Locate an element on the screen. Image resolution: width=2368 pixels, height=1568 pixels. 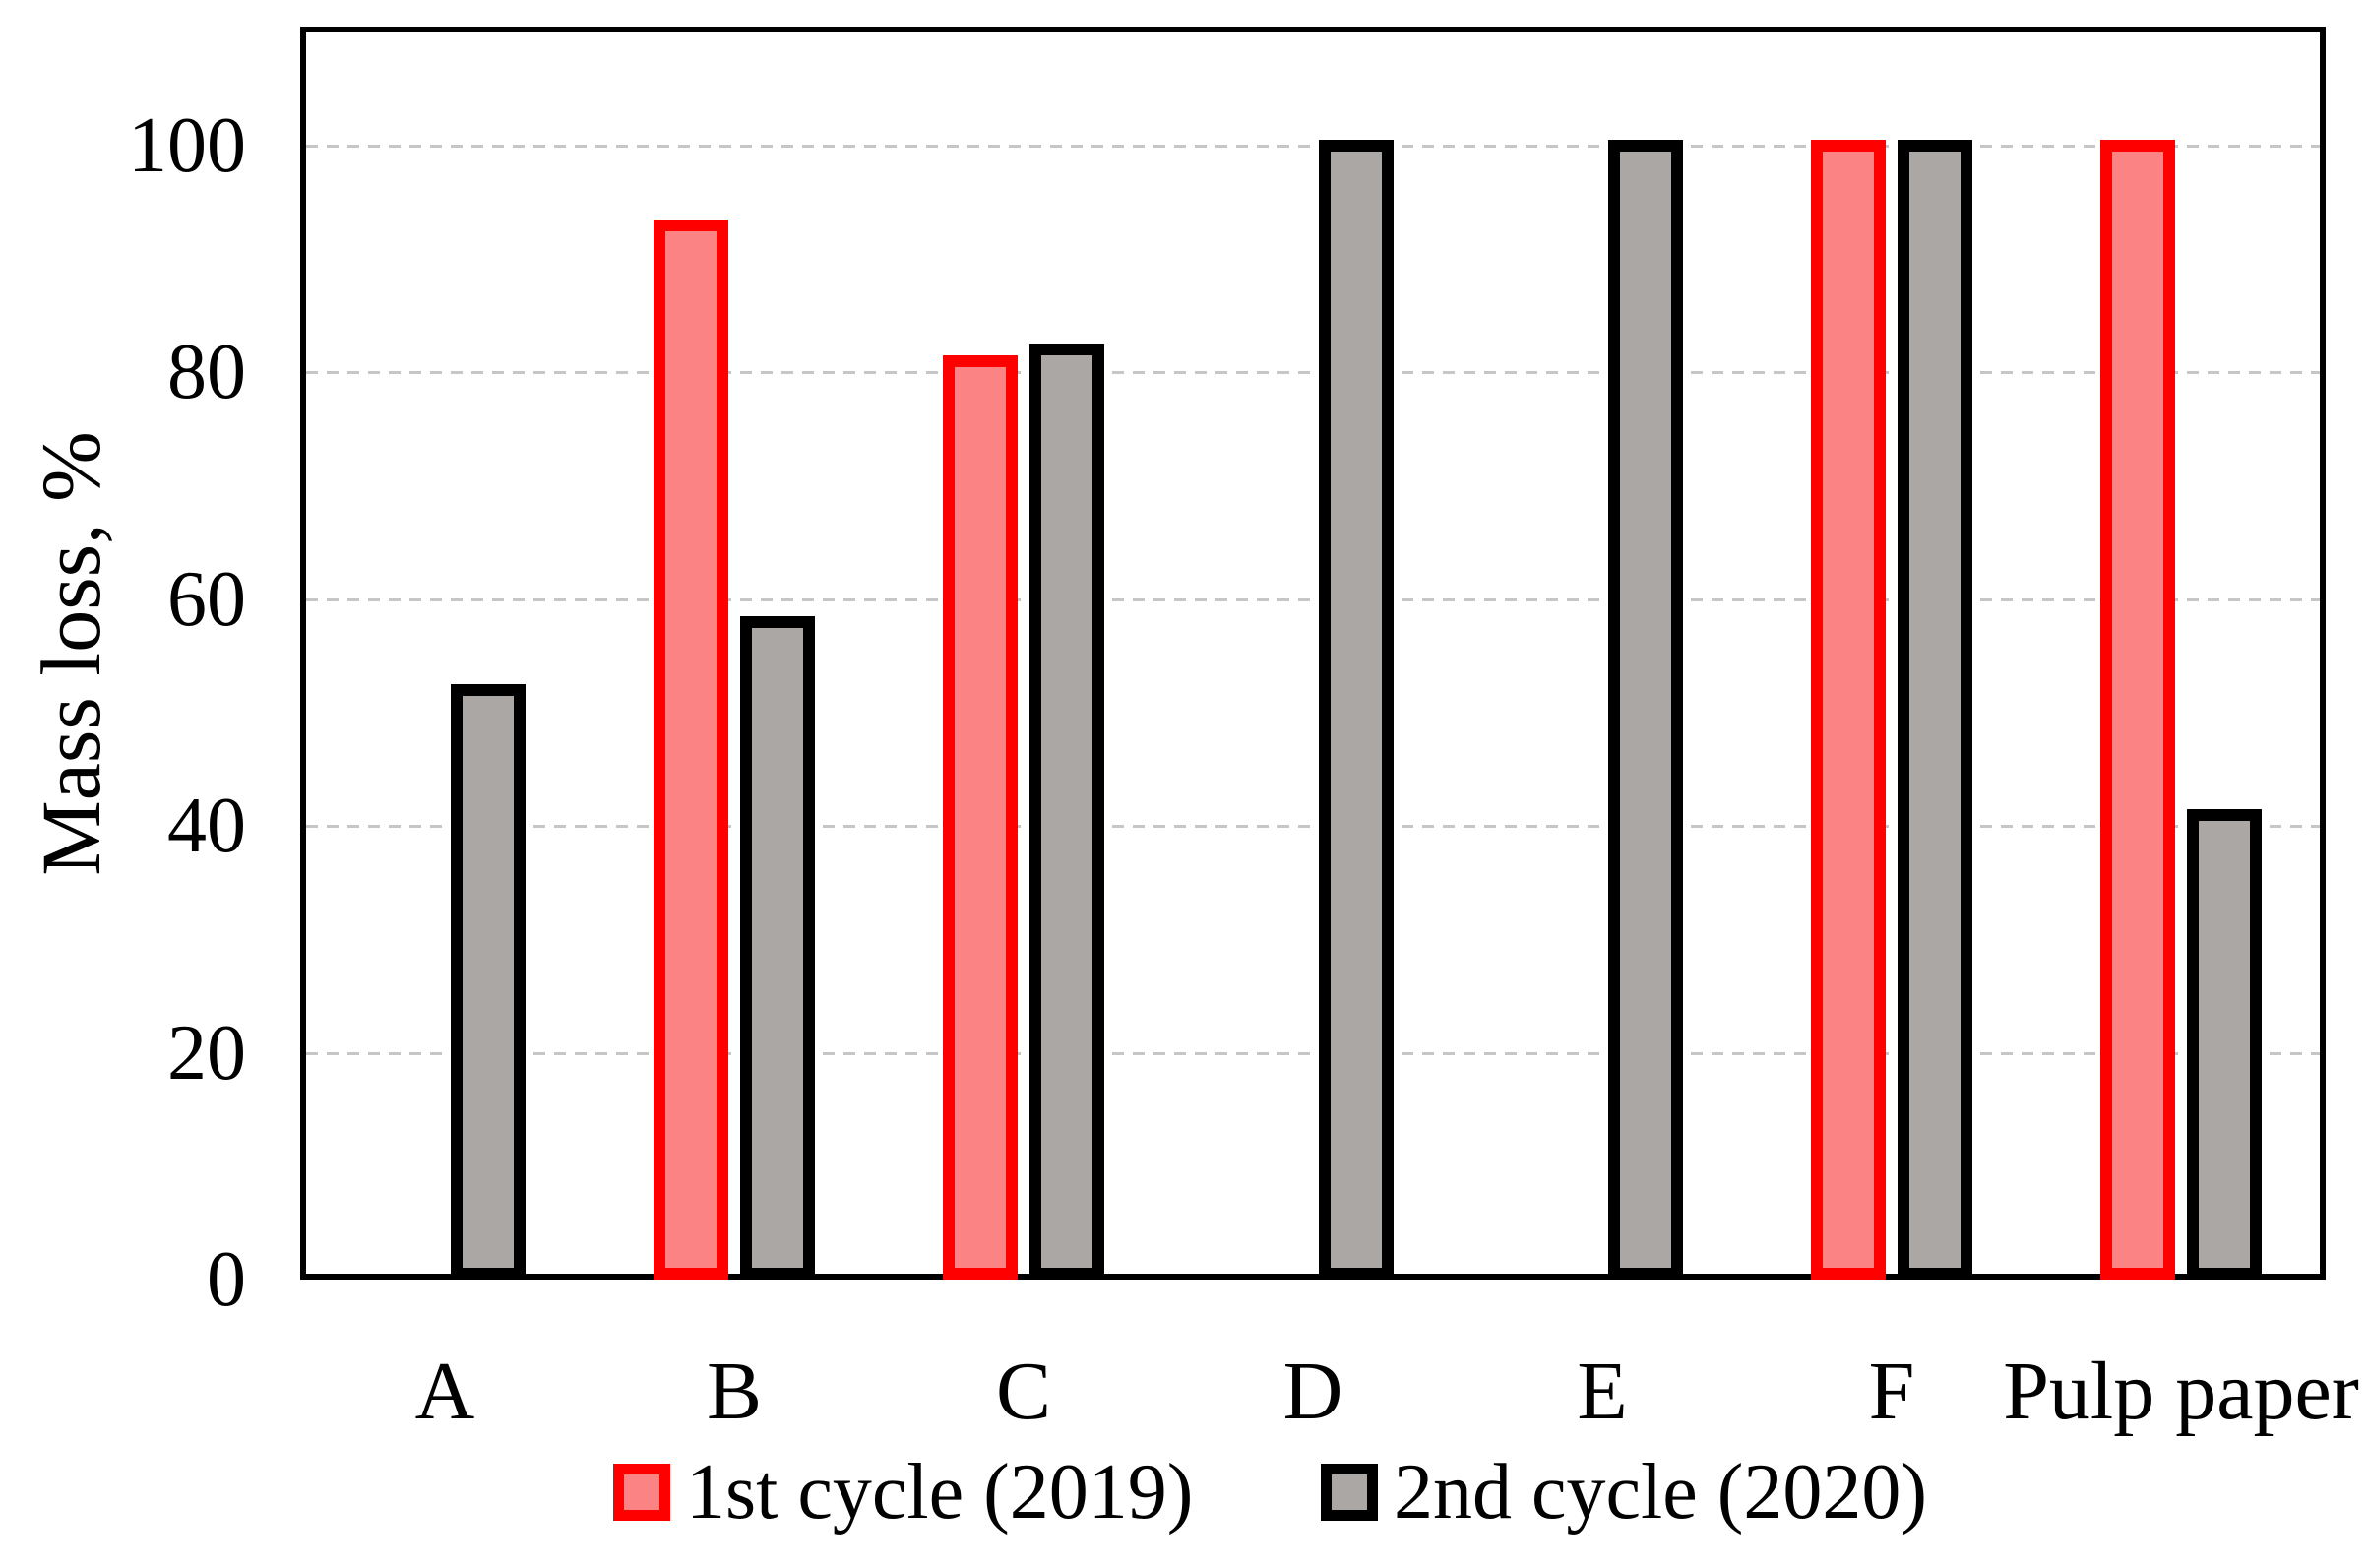
bar-cycle2-d is located at coordinates (1357, 710).